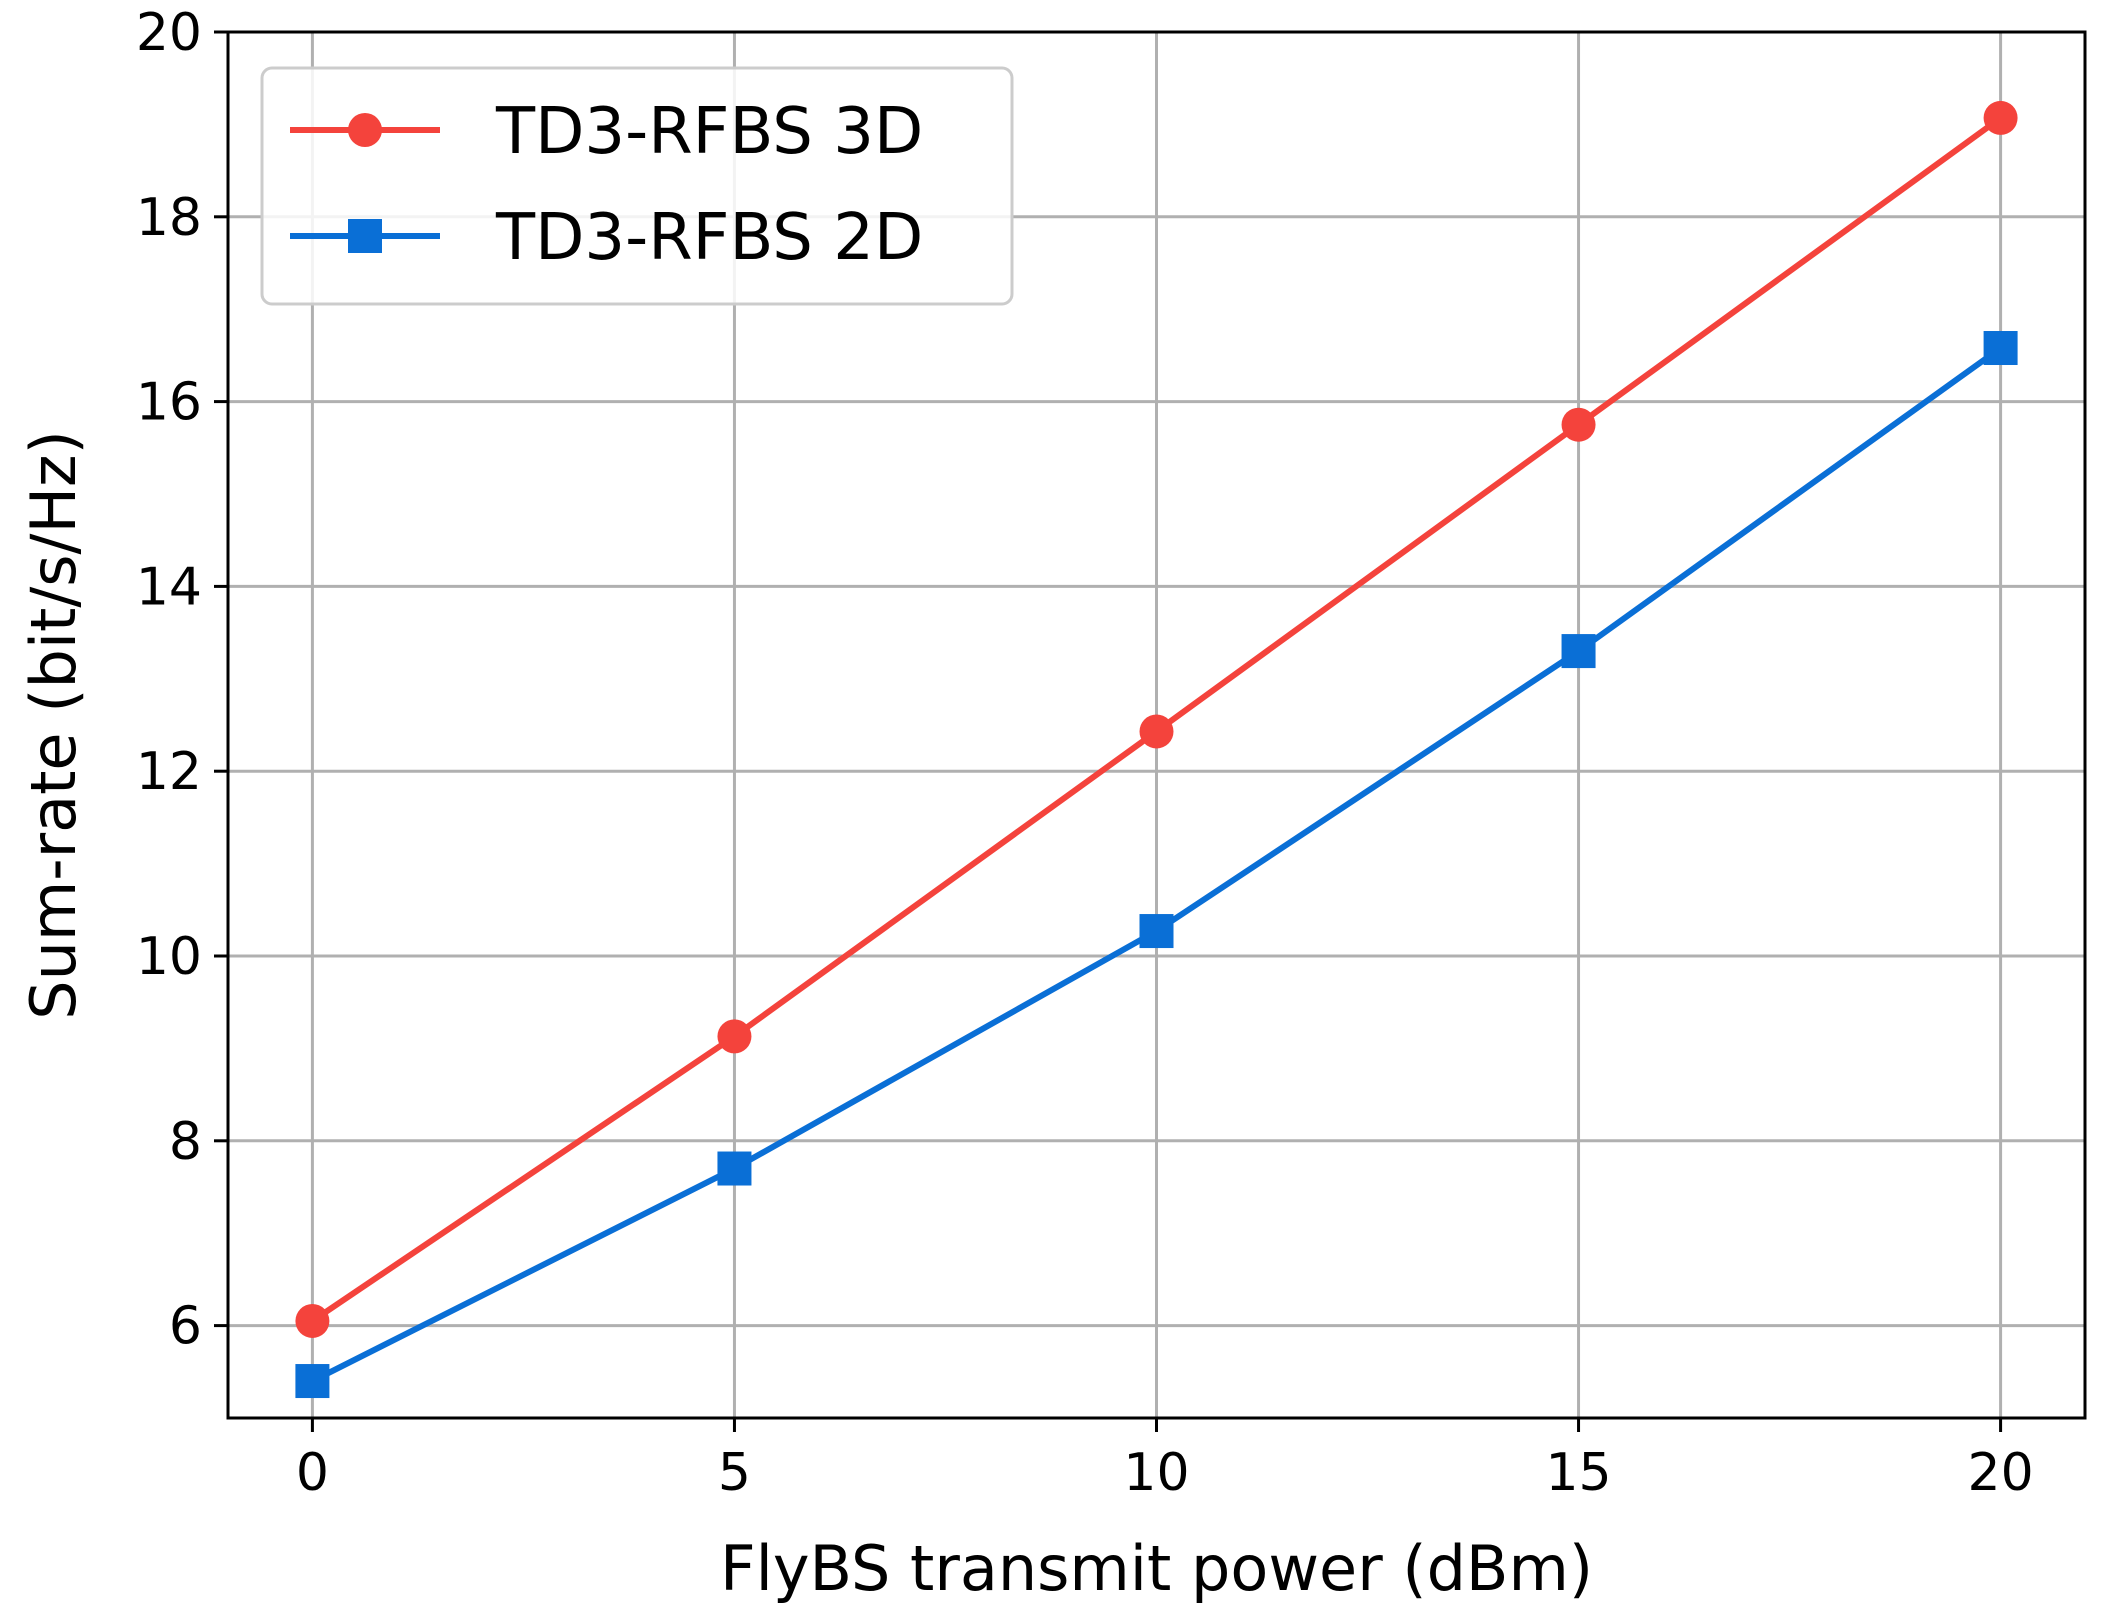  I want to click on legend: TD3-RFBS 3D TD3-RFBS 2D, so click(637, 186).